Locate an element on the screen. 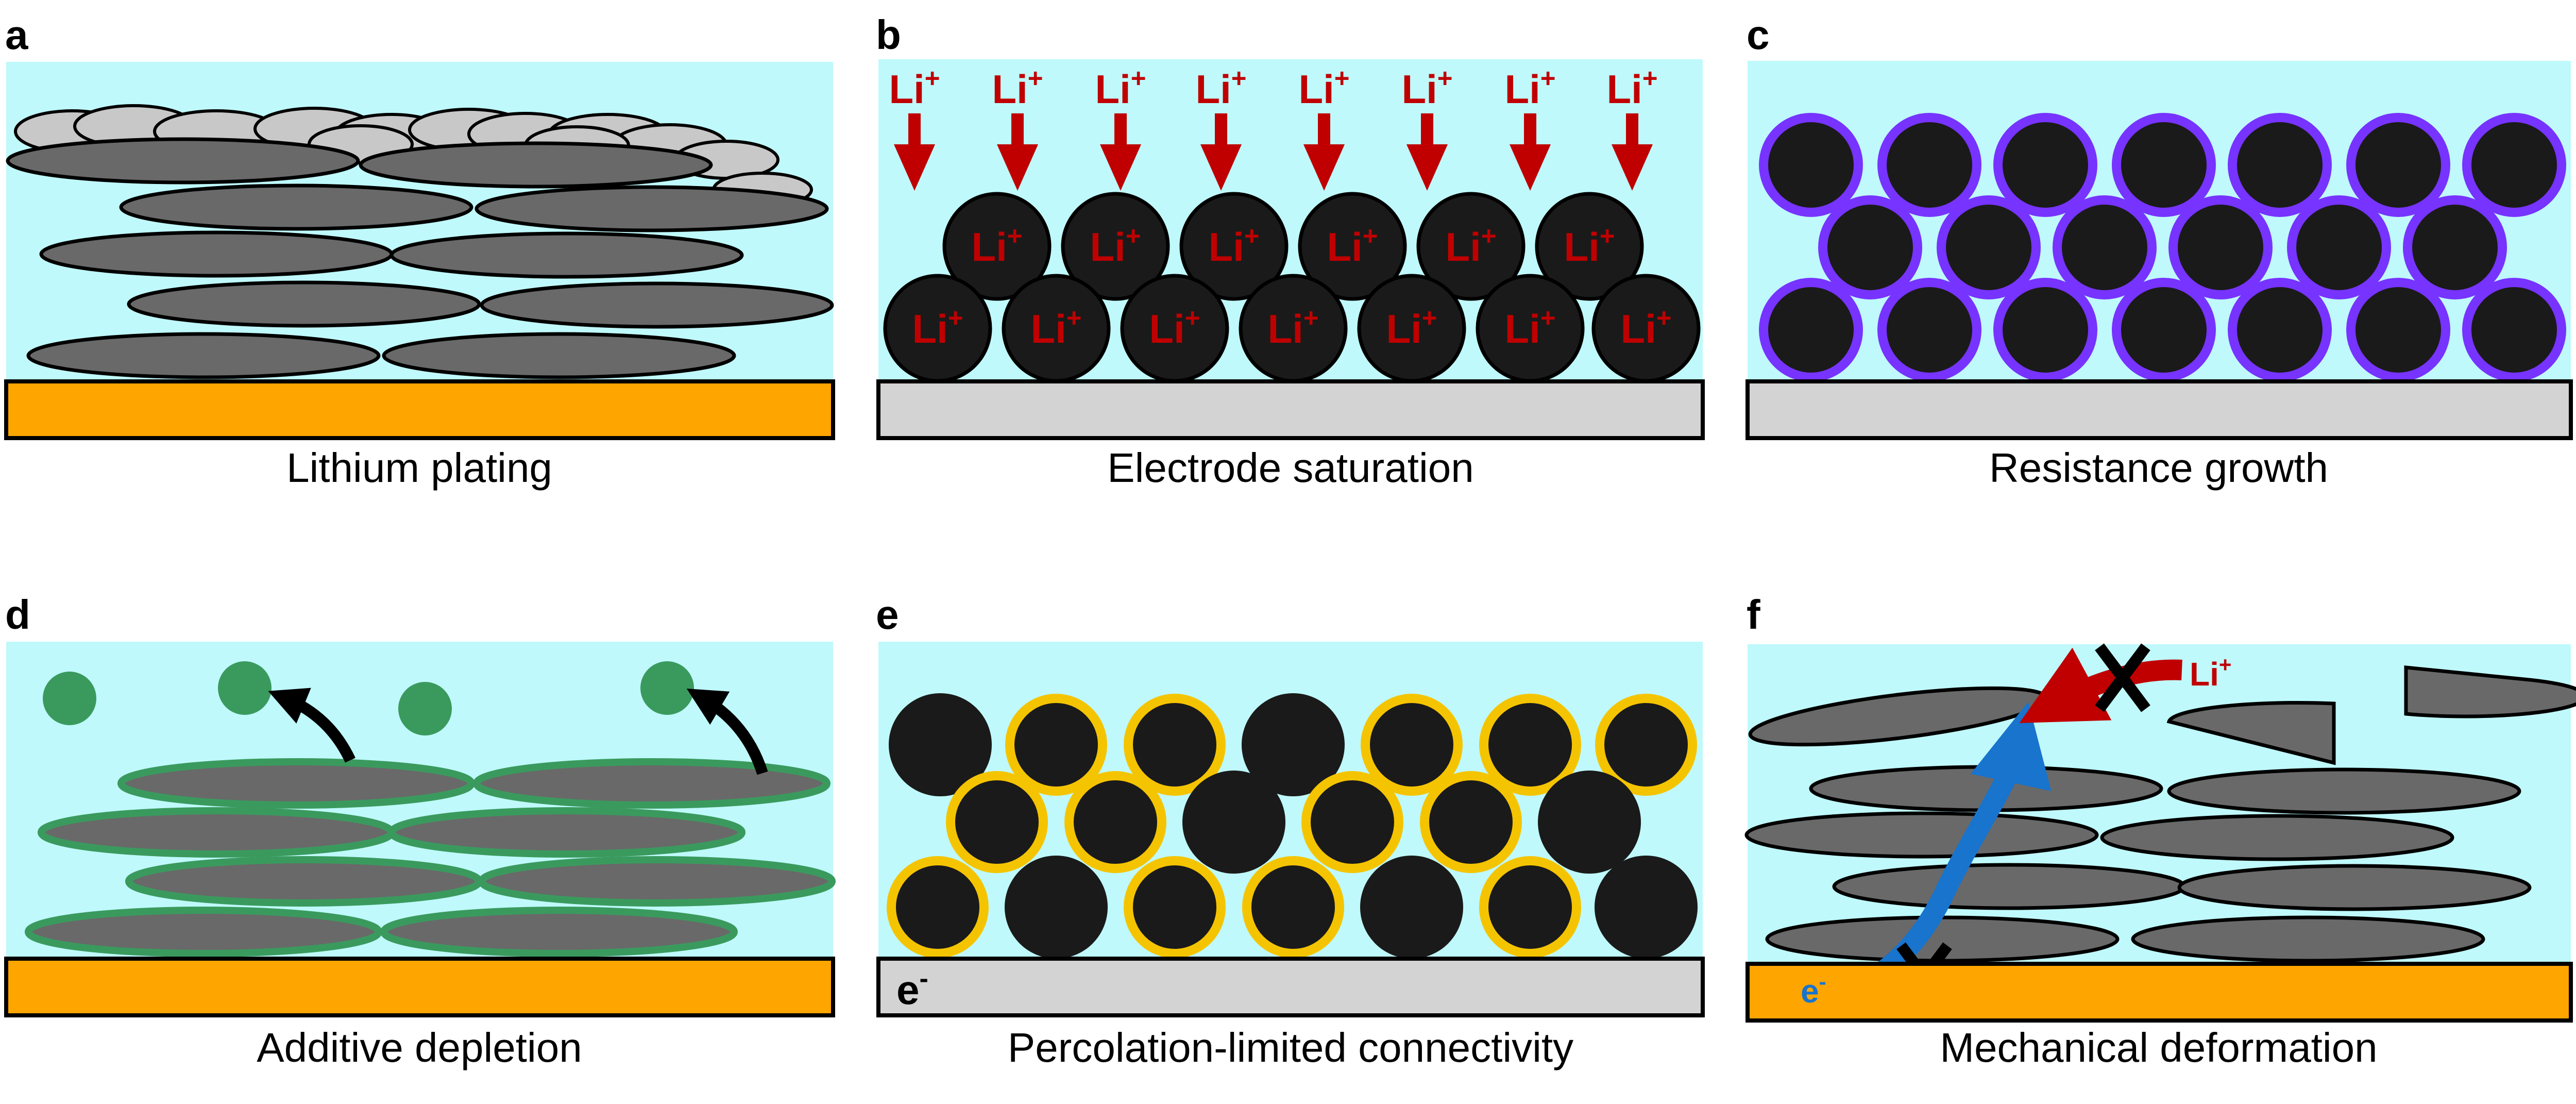  cracked-flake-fragment is located at coordinates (2251, 732).